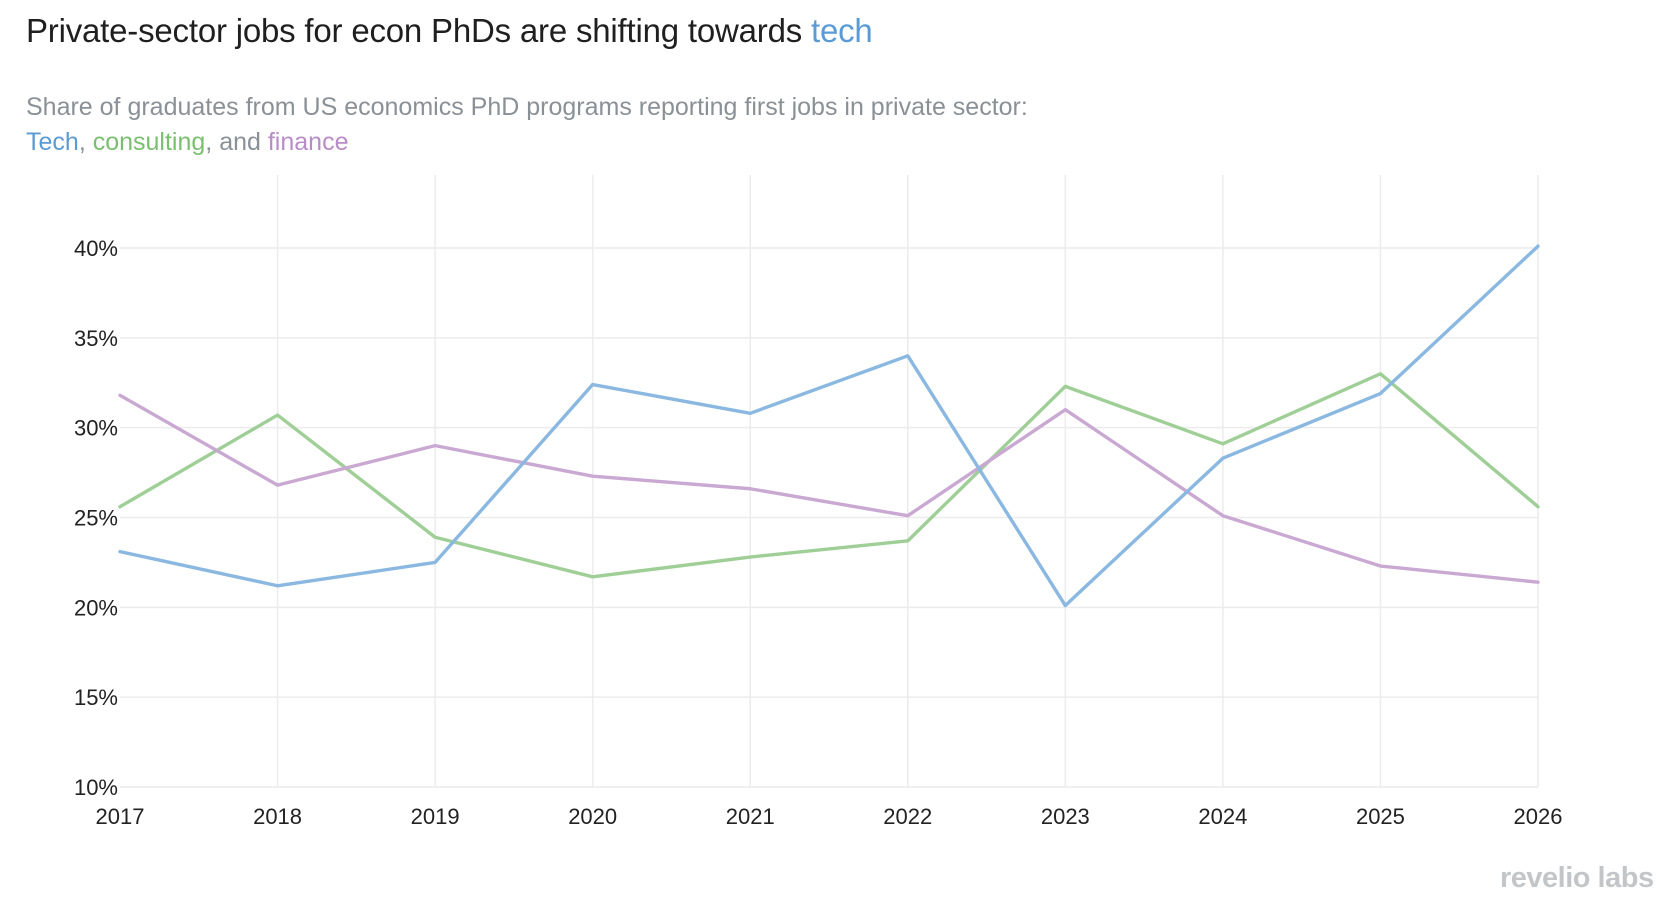  What do you see at coordinates (96, 787) in the screenshot?
I see `y-tick-label: 10%` at bounding box center [96, 787].